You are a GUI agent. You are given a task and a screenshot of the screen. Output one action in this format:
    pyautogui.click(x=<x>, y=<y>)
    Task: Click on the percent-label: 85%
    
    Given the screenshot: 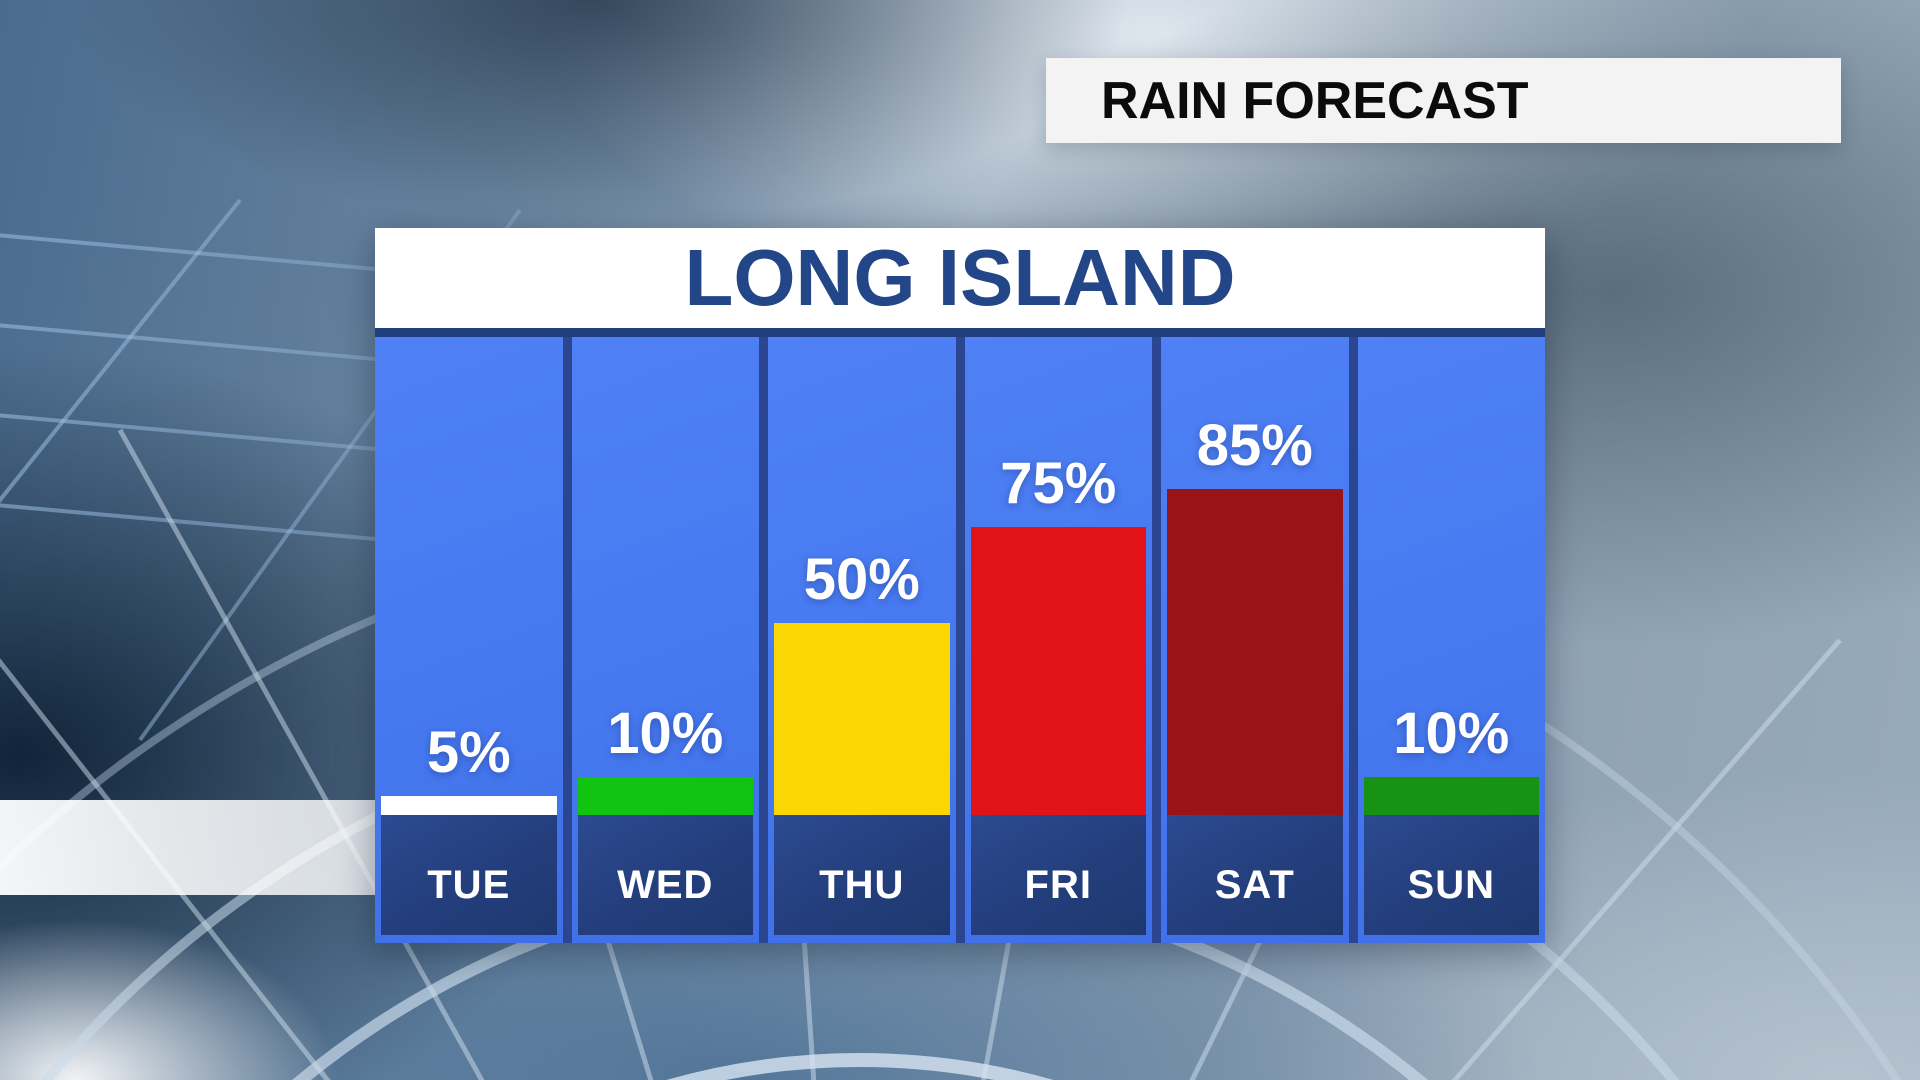 What is the action you would take?
    pyautogui.click(x=1254, y=445)
    